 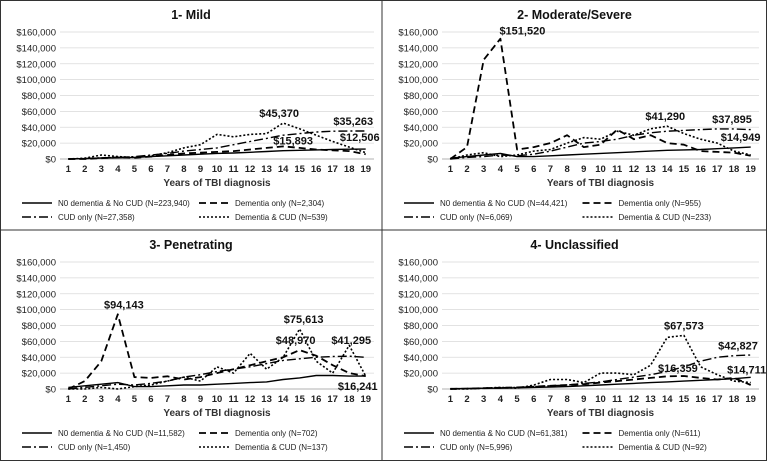 I want to click on y-tick-label: $80,000, so click(x=421, y=326).